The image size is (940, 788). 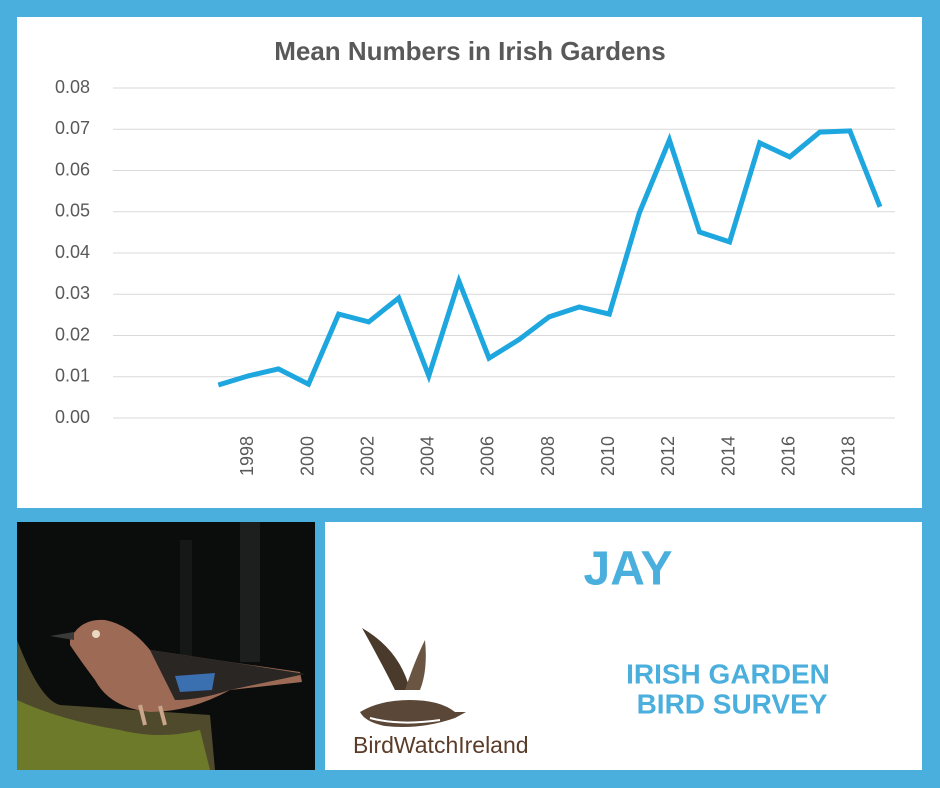 I want to click on x-tick-label: 2004, so click(x=428, y=456).